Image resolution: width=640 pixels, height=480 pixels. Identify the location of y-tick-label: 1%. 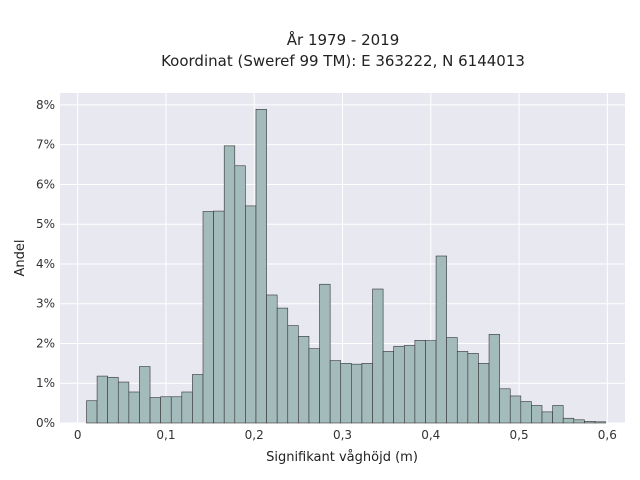
(45, 383).